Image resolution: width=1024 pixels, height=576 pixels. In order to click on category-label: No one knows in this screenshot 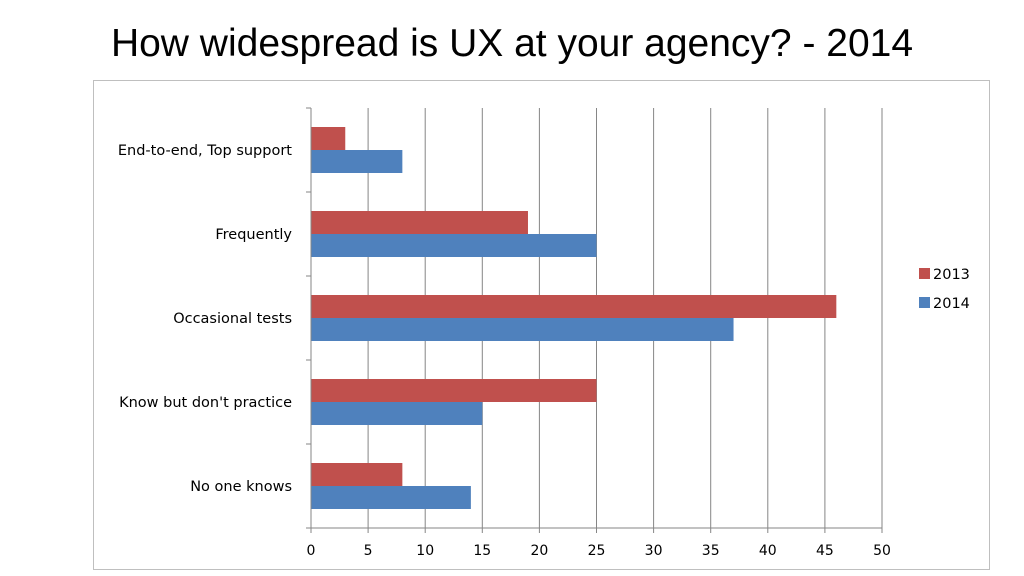, I will do `click(241, 487)`.